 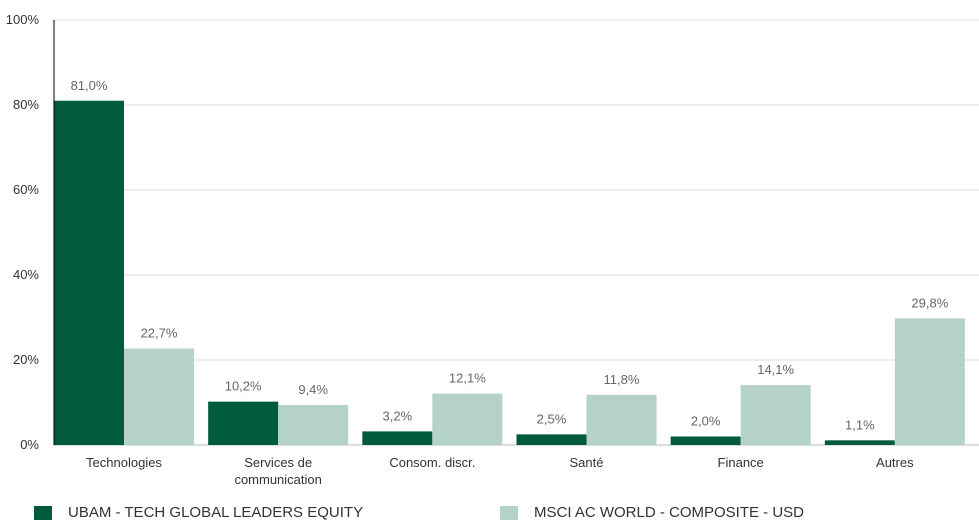 I want to click on legend-swatch-msci, so click(x=509, y=512).